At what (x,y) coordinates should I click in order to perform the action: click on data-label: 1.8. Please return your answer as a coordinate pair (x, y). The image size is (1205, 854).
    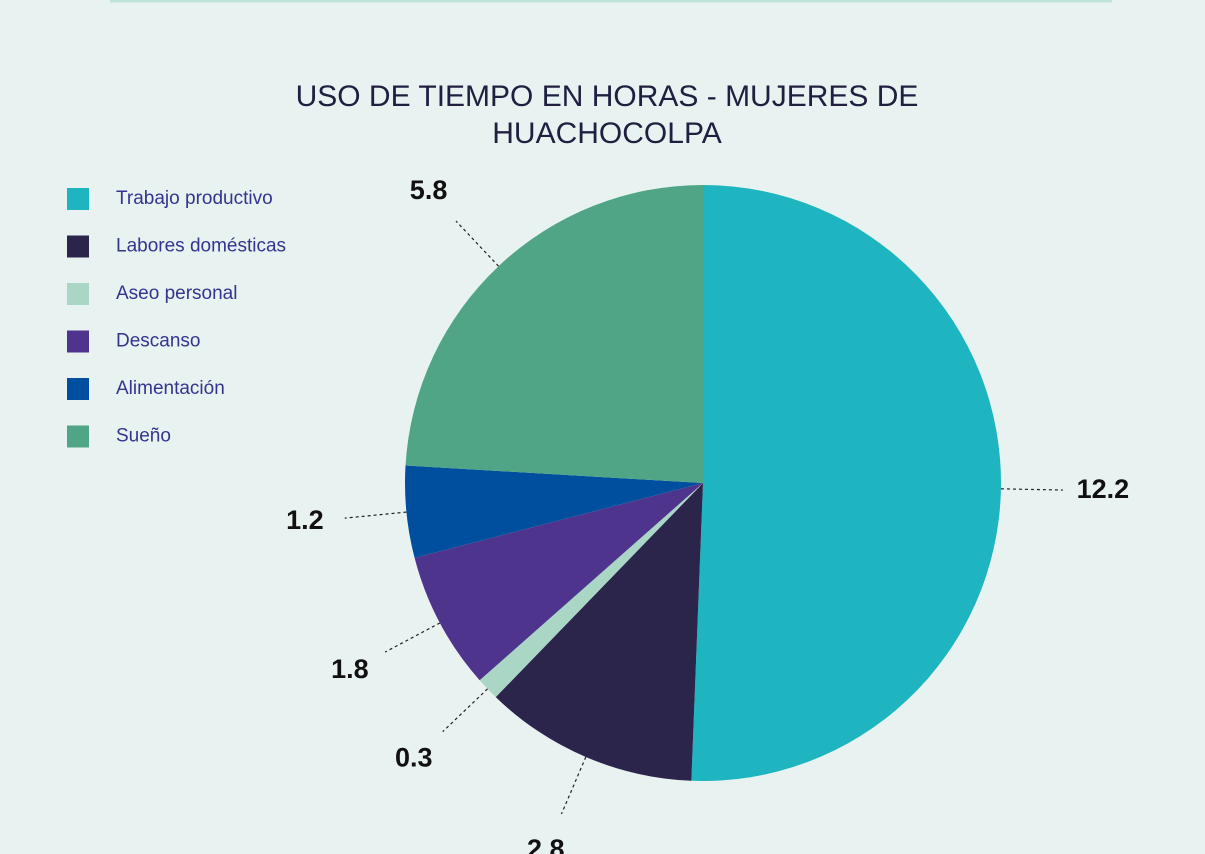
    Looking at the image, I should click on (350, 669).